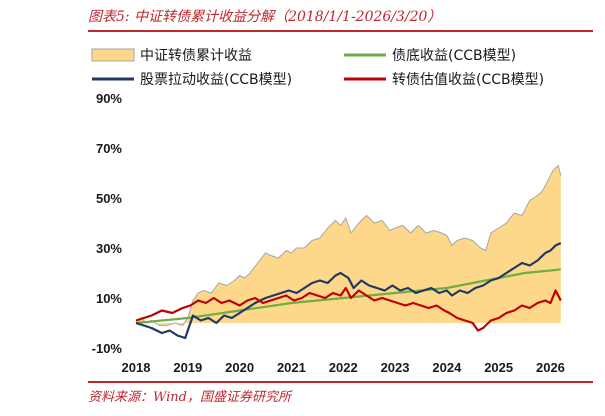 The width and height of the screenshot is (605, 416). Describe the element at coordinates (109, 298) in the screenshot. I see `y-tick-label: 10%` at that location.